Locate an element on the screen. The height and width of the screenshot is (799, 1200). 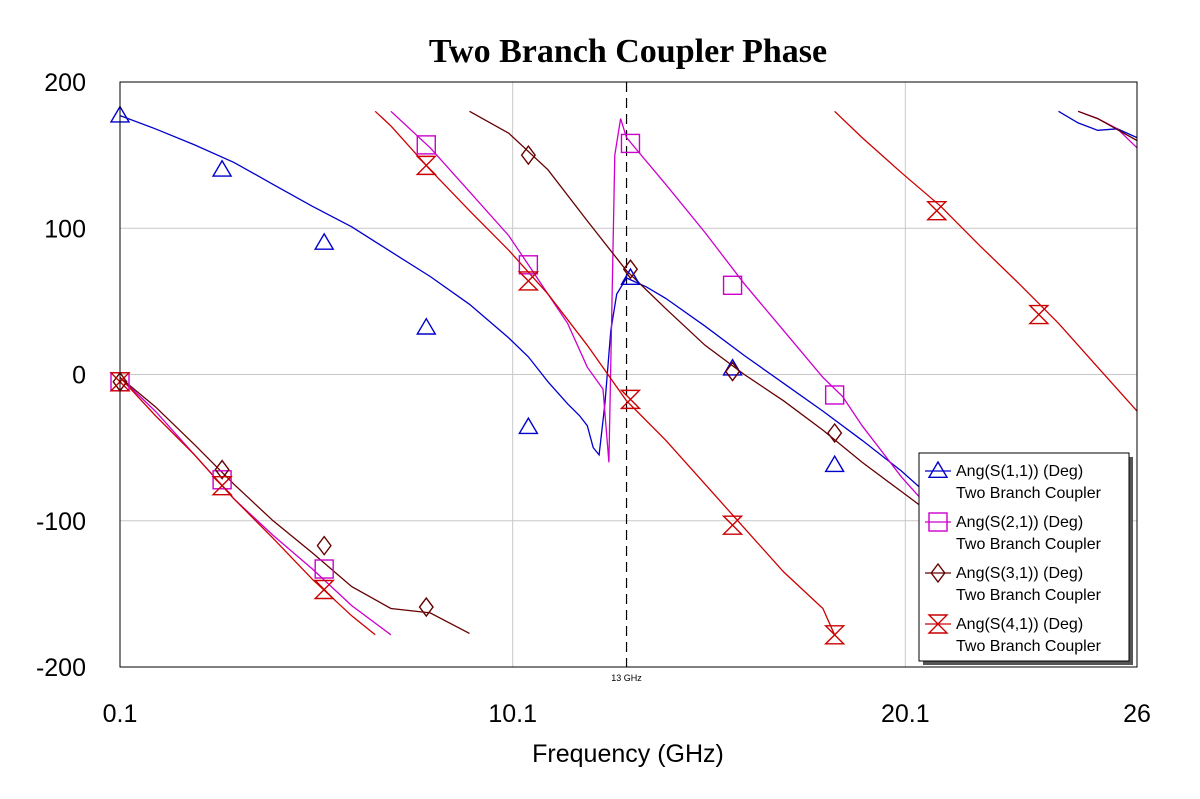
chart-title: Two Branch Coupler Phase is located at coordinates (628, 51).